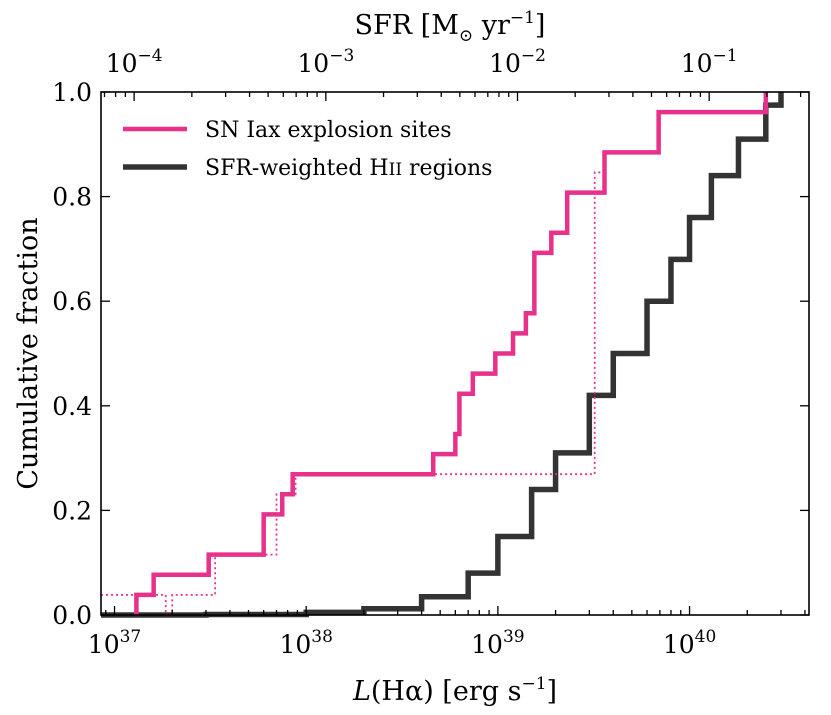  Describe the element at coordinates (709, 62) in the screenshot. I see `top-tick-label: 10⁻¹` at that location.